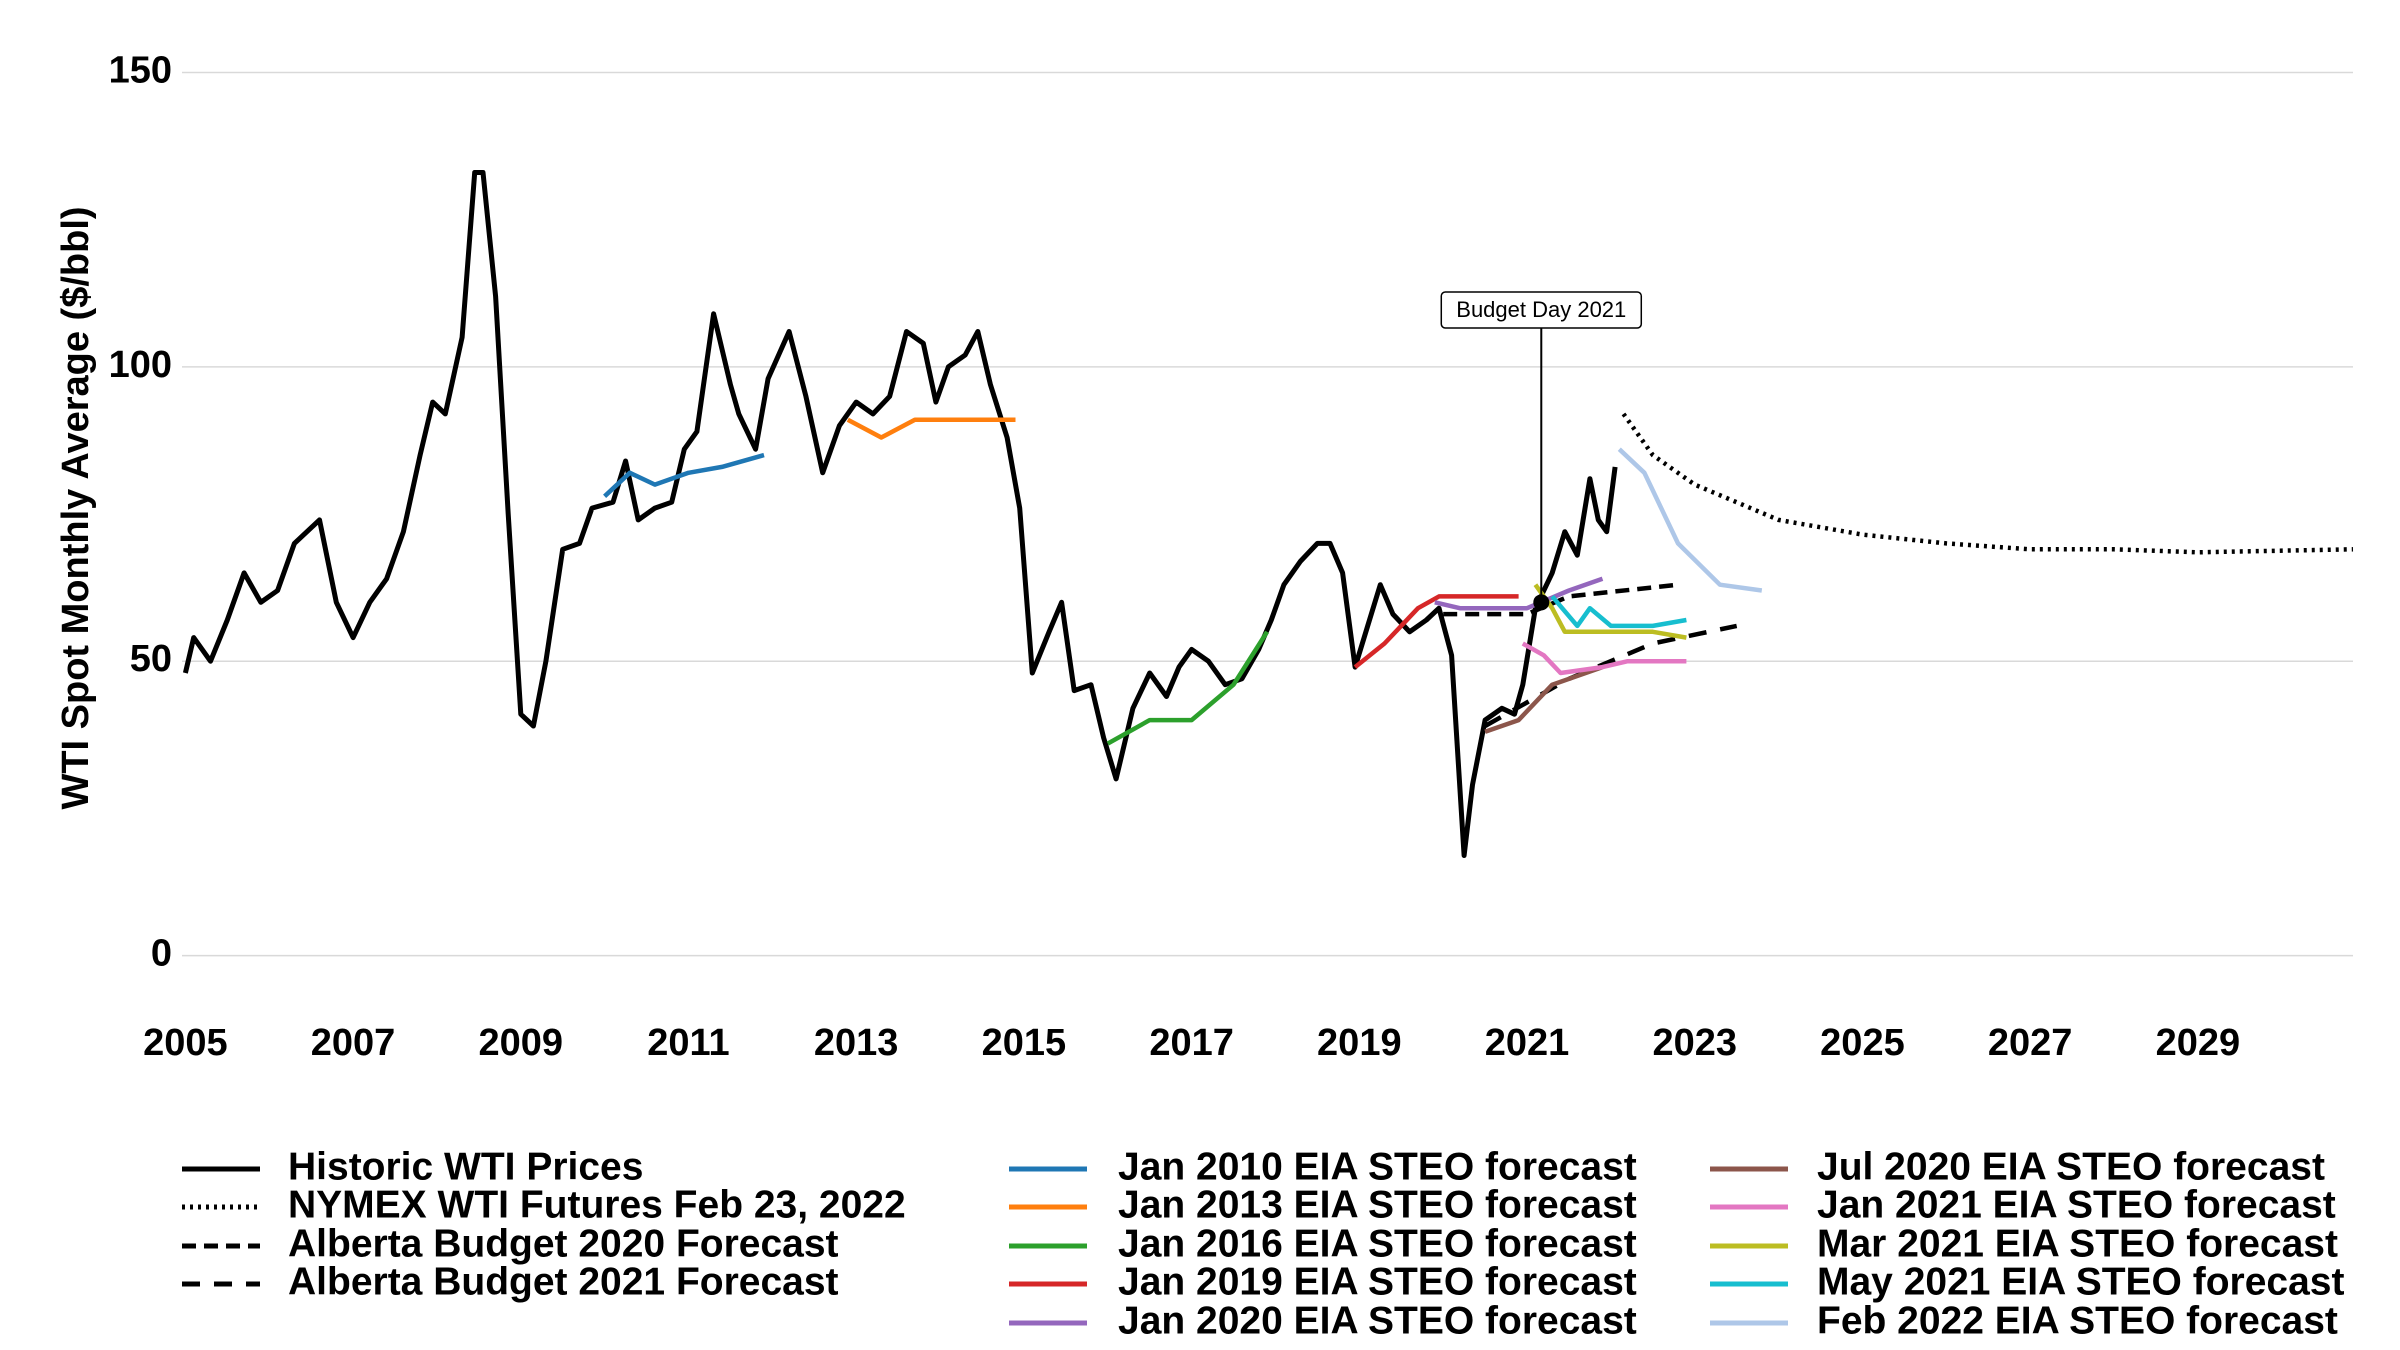 Image resolution: width=2400 pixels, height=1350 pixels. Describe the element at coordinates (2198, 1043) in the screenshot. I see `x-tick-label: 2029` at that location.